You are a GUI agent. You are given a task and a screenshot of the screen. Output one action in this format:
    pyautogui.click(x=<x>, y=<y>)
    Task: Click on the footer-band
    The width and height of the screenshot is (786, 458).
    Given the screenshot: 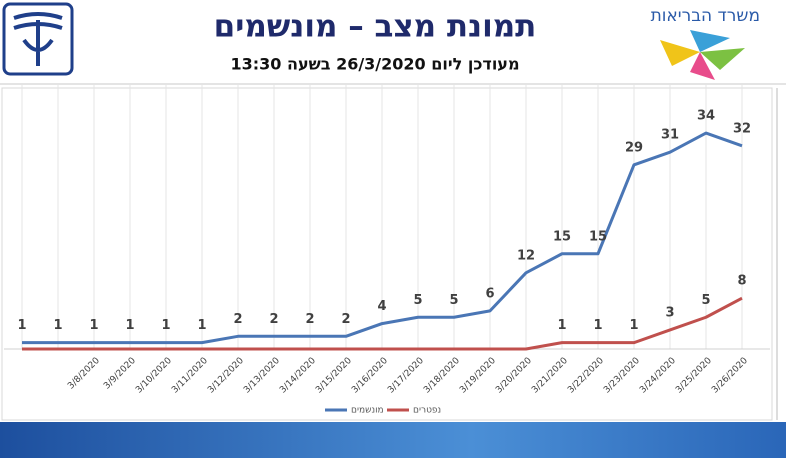 What is the action you would take?
    pyautogui.click(x=393, y=440)
    